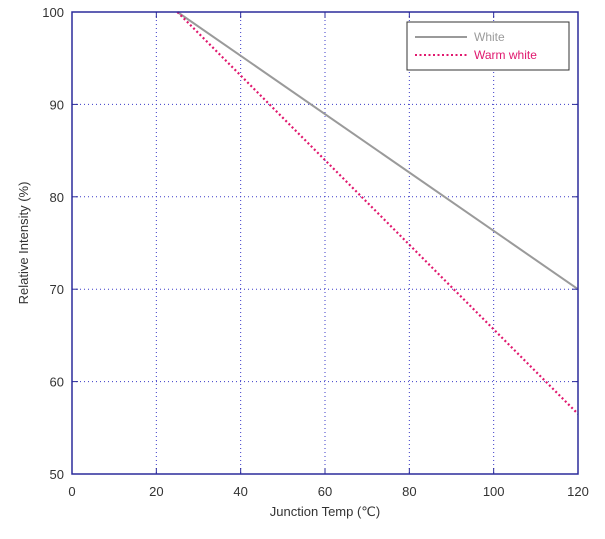 This screenshot has height=539, width=605. What do you see at coordinates (57, 197) in the screenshot?
I see `y-tick-label: 80` at bounding box center [57, 197].